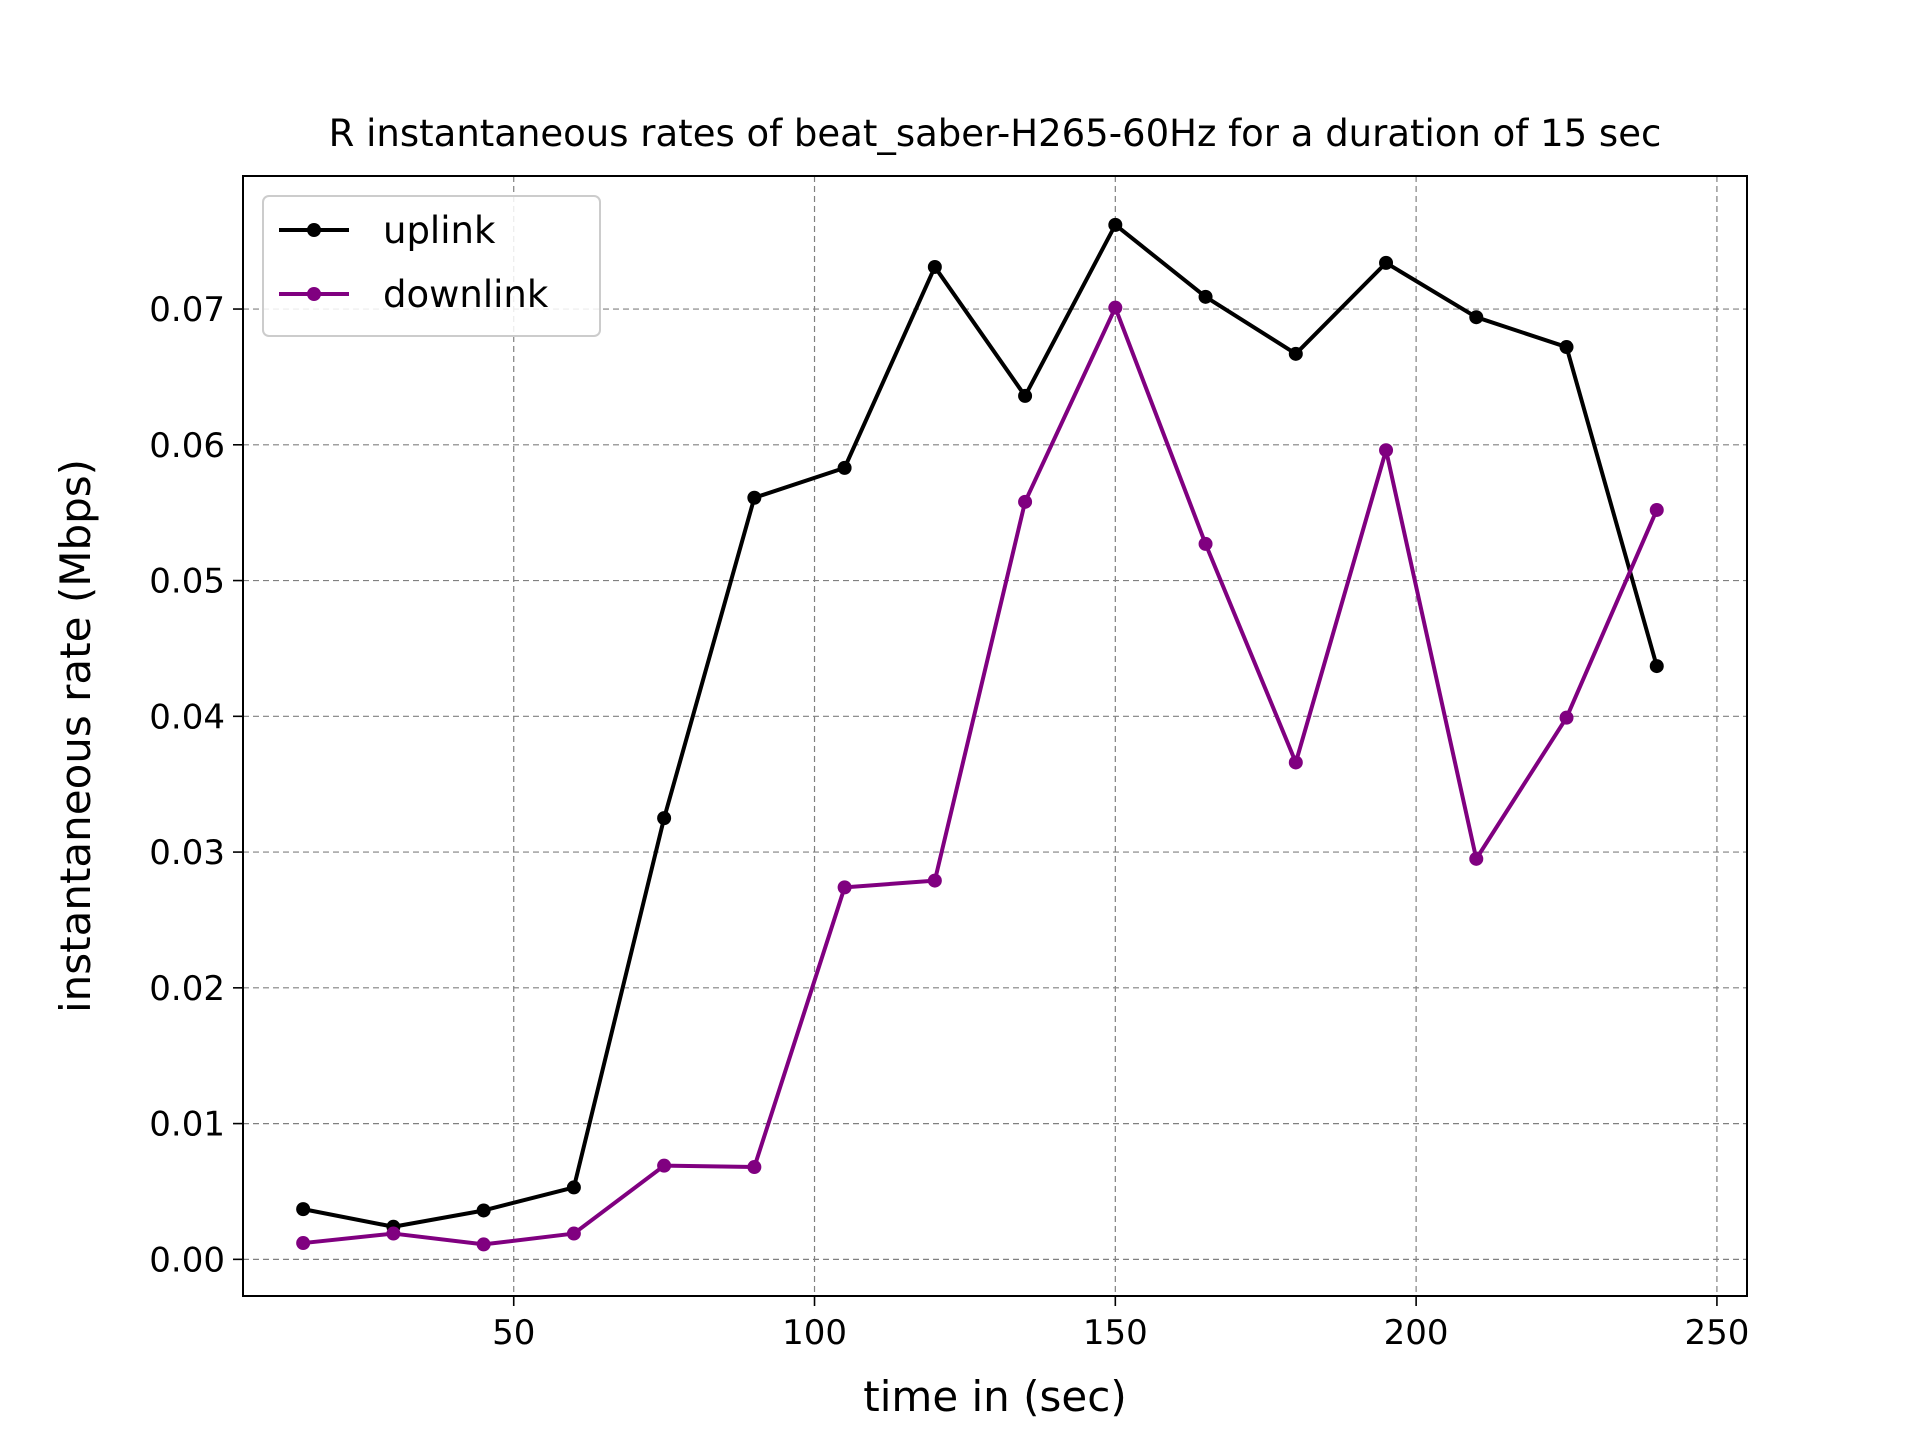  Describe the element at coordinates (994, 1396) in the screenshot. I see `x-axis-title: time in (sec)` at that location.